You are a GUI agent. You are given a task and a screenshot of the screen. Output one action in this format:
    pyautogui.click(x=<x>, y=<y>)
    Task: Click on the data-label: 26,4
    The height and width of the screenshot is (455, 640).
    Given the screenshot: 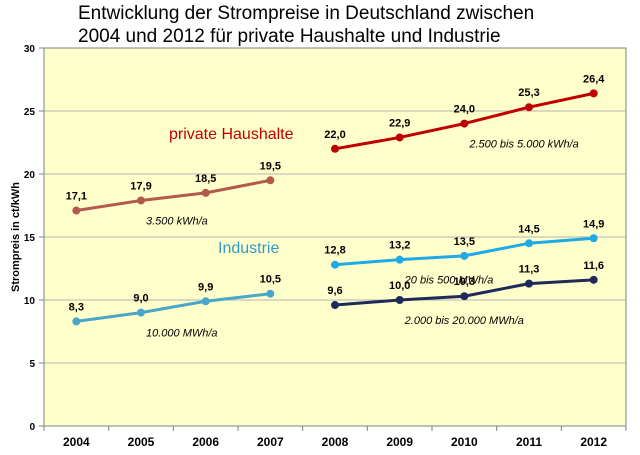 What is the action you would take?
    pyautogui.click(x=594, y=79)
    